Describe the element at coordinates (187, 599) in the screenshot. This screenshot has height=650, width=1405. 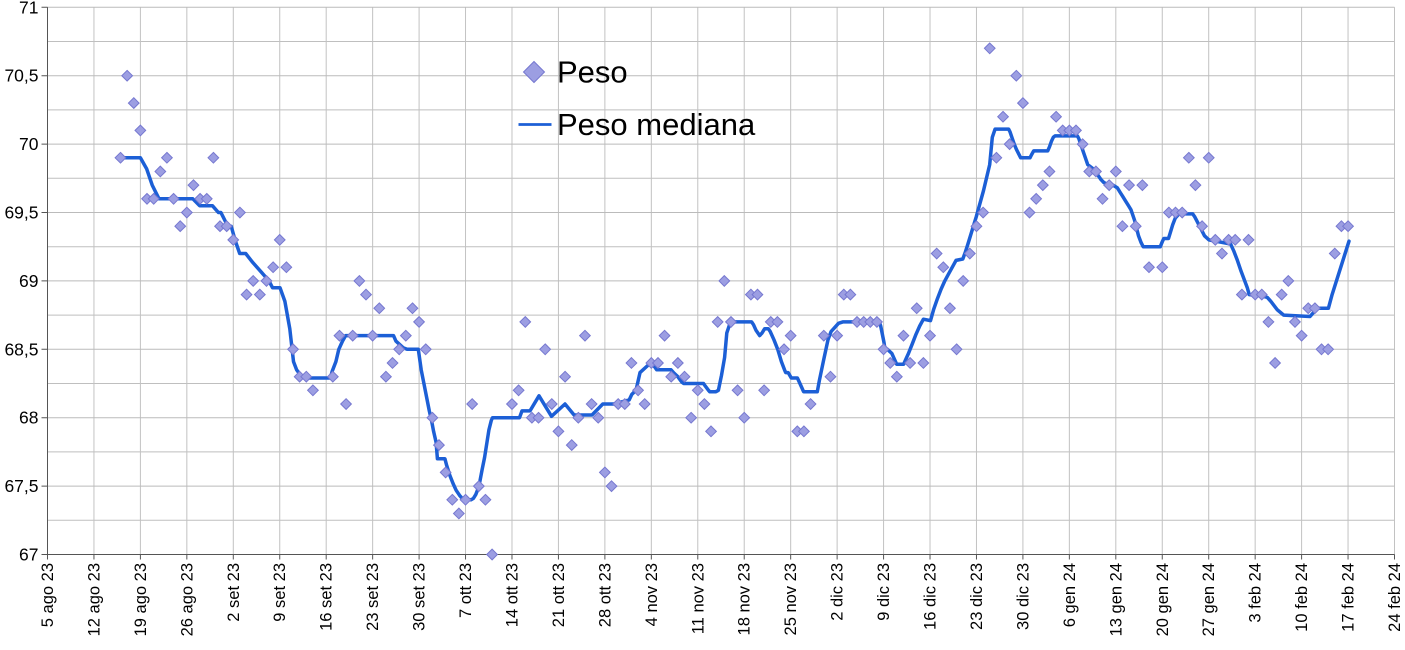
I see `svg-text: 26 ago 23` at that location.